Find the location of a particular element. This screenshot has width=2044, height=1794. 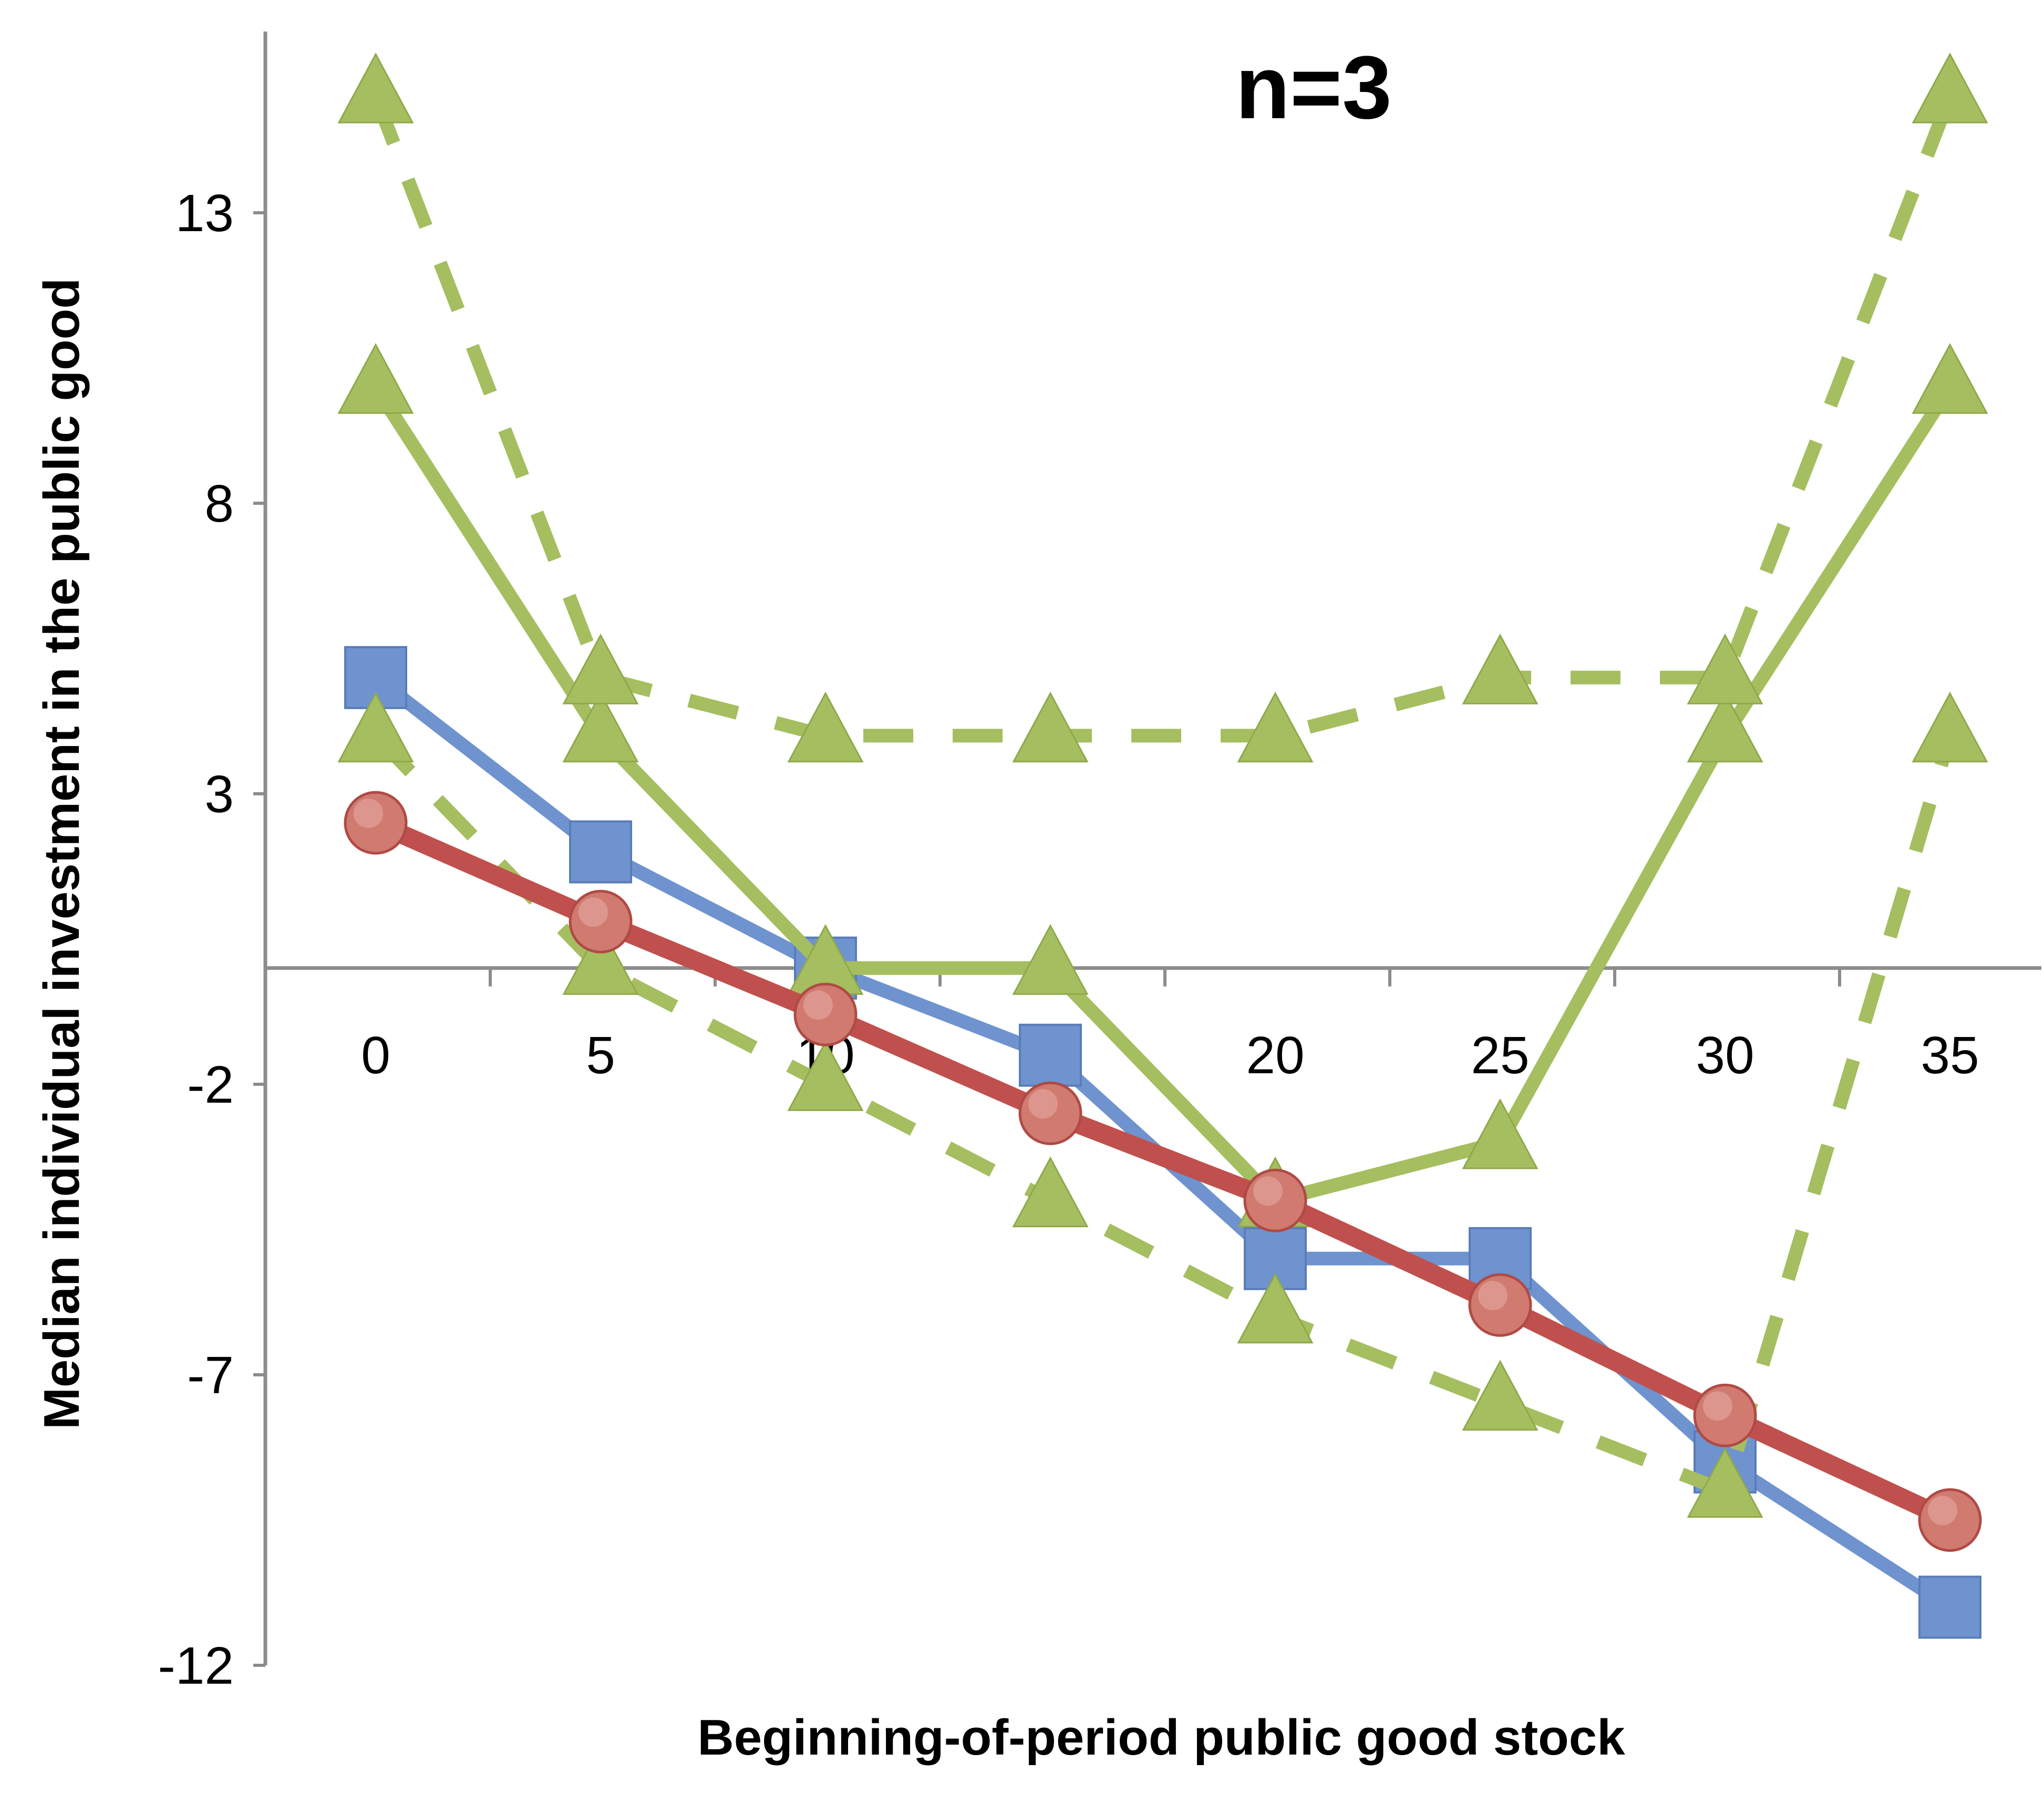

x-tick-label: 5 is located at coordinates (600, 1056).